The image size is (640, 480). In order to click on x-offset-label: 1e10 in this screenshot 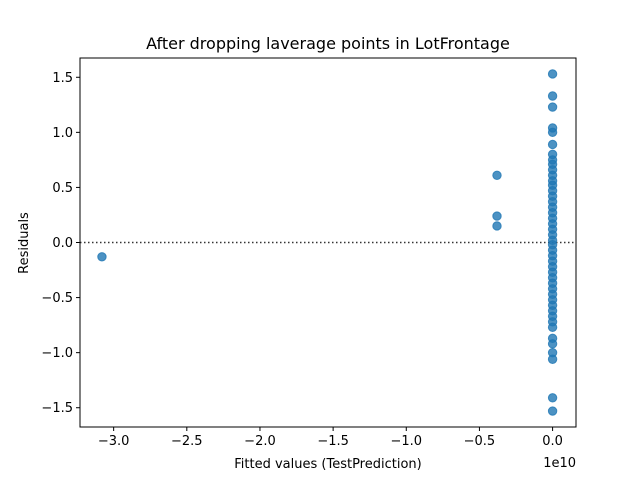, I will do `click(559, 463)`.